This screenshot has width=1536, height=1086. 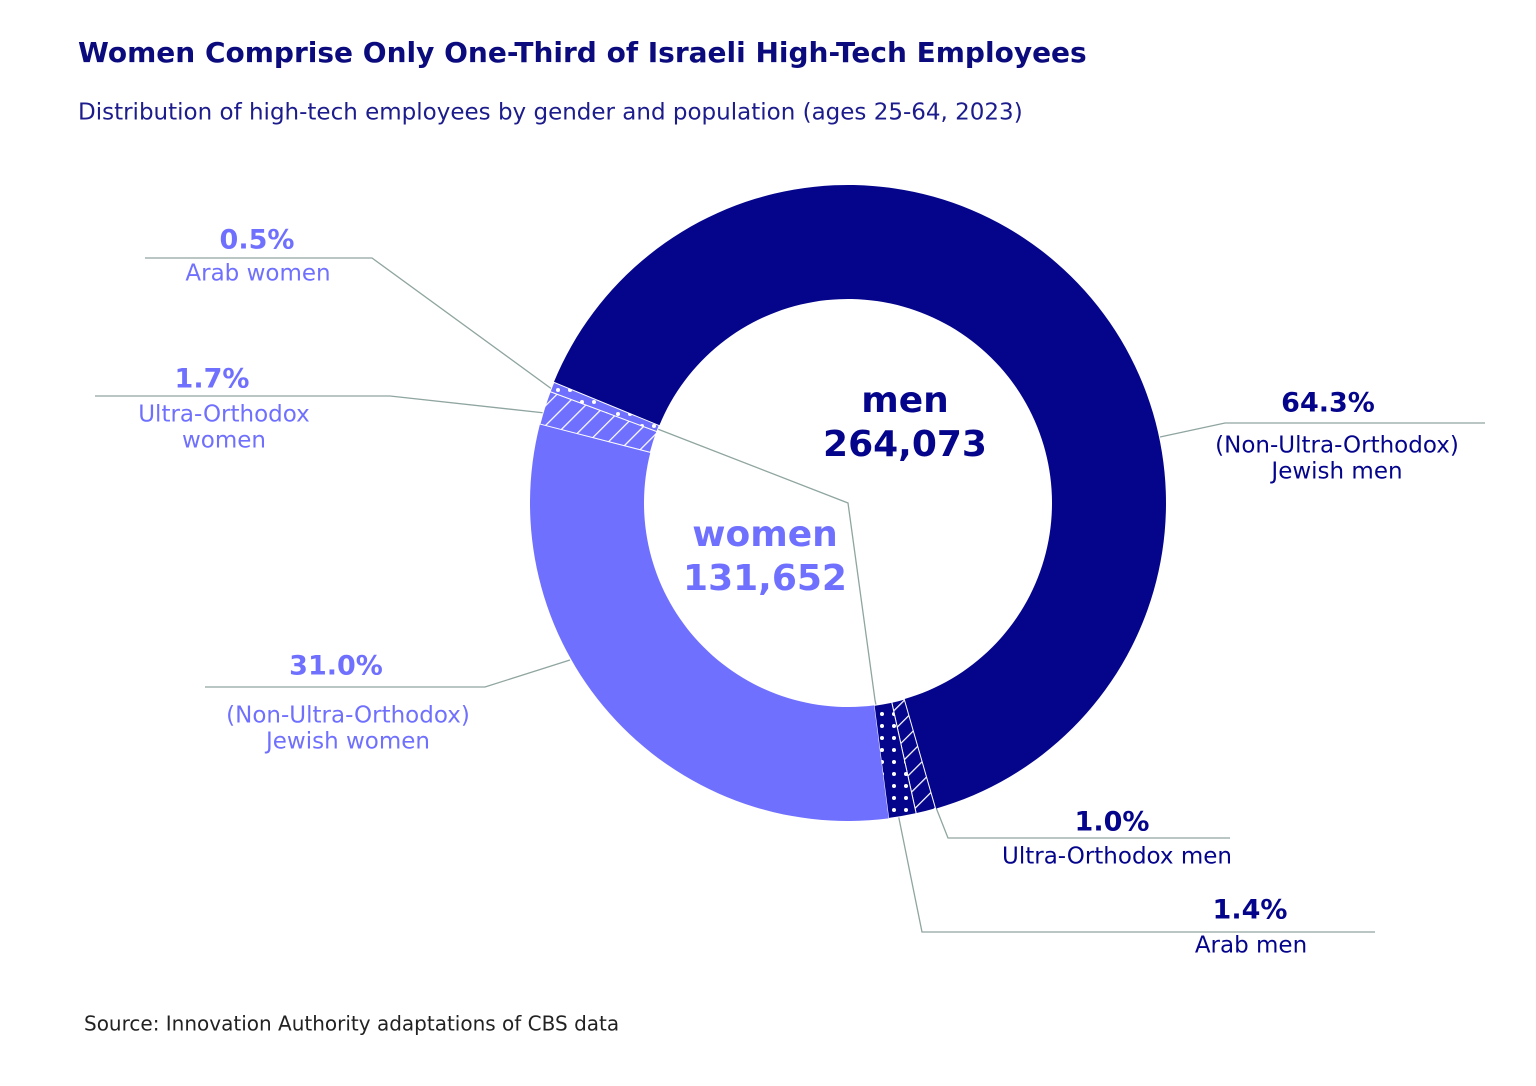 What do you see at coordinates (224, 415) in the screenshot?
I see `category-label: Ultra-Orthodox` at bounding box center [224, 415].